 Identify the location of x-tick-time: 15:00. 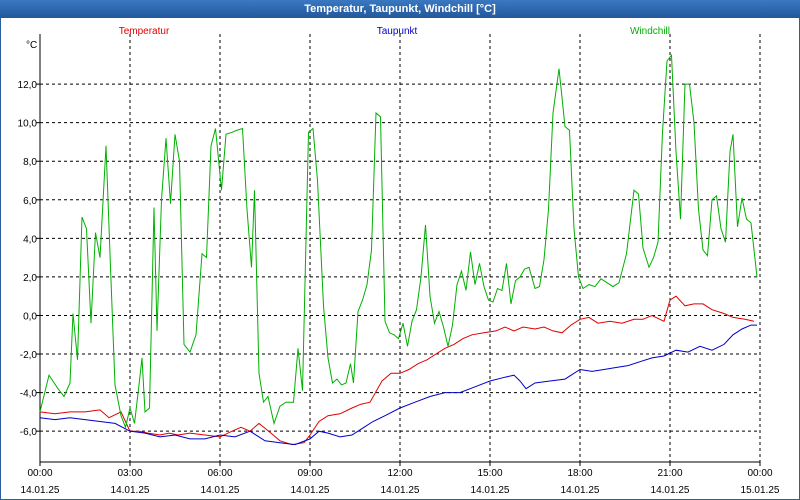
(489, 473).